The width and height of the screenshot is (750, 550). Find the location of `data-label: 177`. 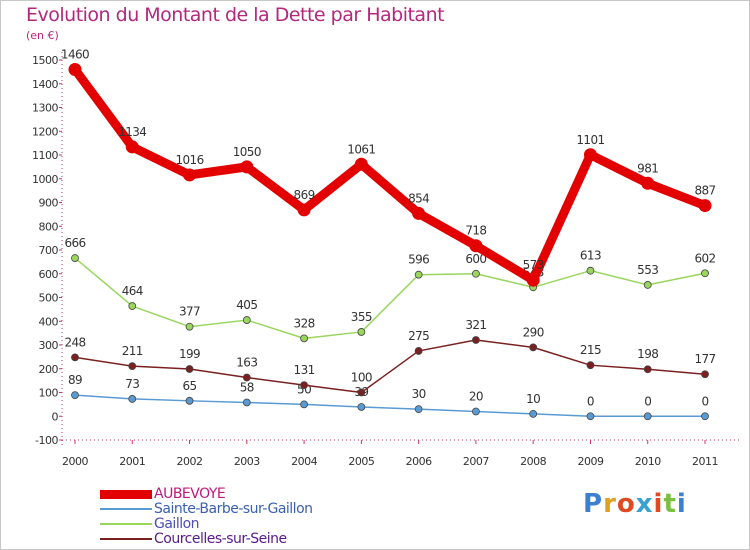

data-label: 177 is located at coordinates (704, 359).